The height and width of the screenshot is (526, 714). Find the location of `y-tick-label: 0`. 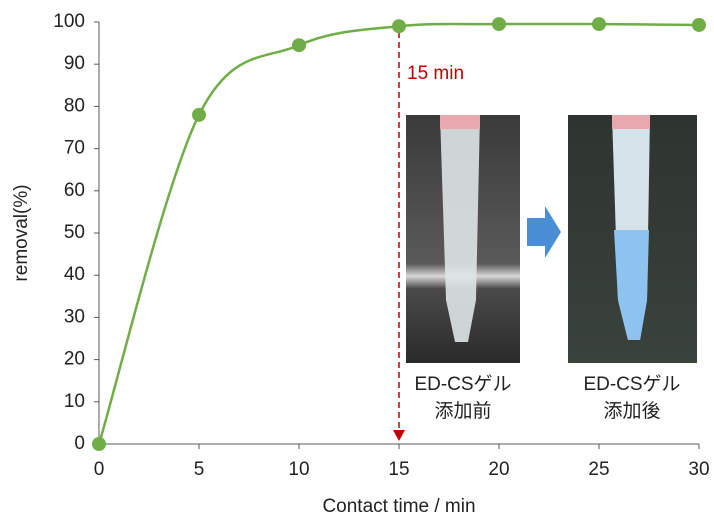

y-tick-label: 0 is located at coordinates (79, 443).